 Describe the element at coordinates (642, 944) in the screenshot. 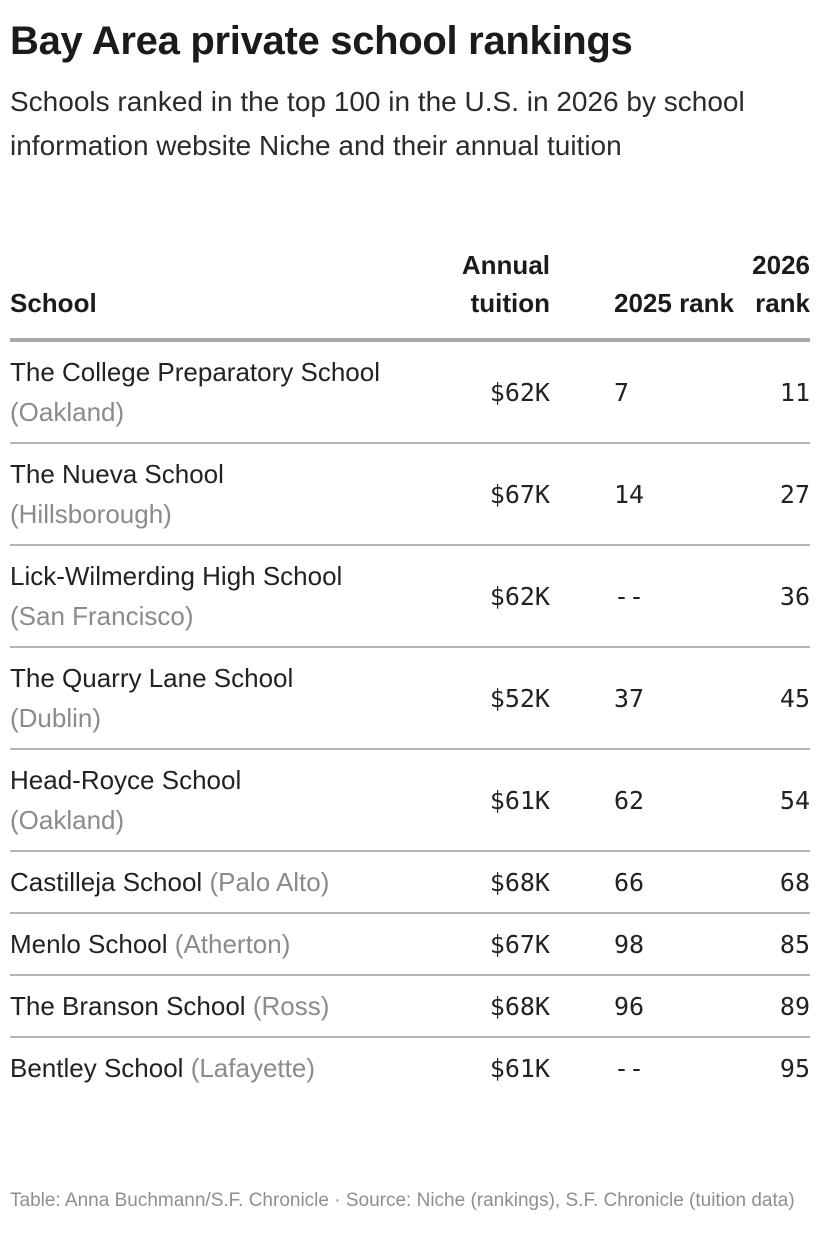

I see `rank-2025-cell: 98` at that location.